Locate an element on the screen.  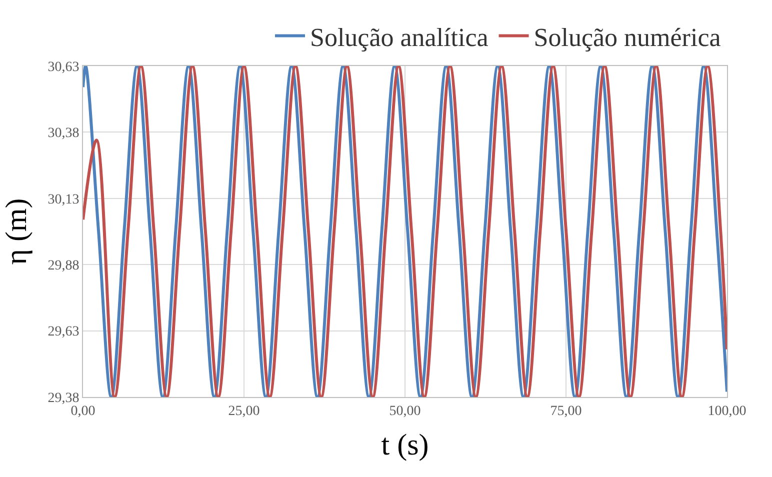
y-tick-label: 30,13 is located at coordinates (64, 200).